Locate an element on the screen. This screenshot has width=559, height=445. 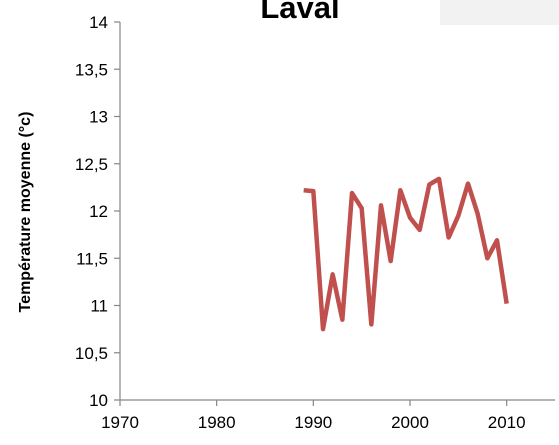
x-tick-label: 1990 is located at coordinates (313, 422).